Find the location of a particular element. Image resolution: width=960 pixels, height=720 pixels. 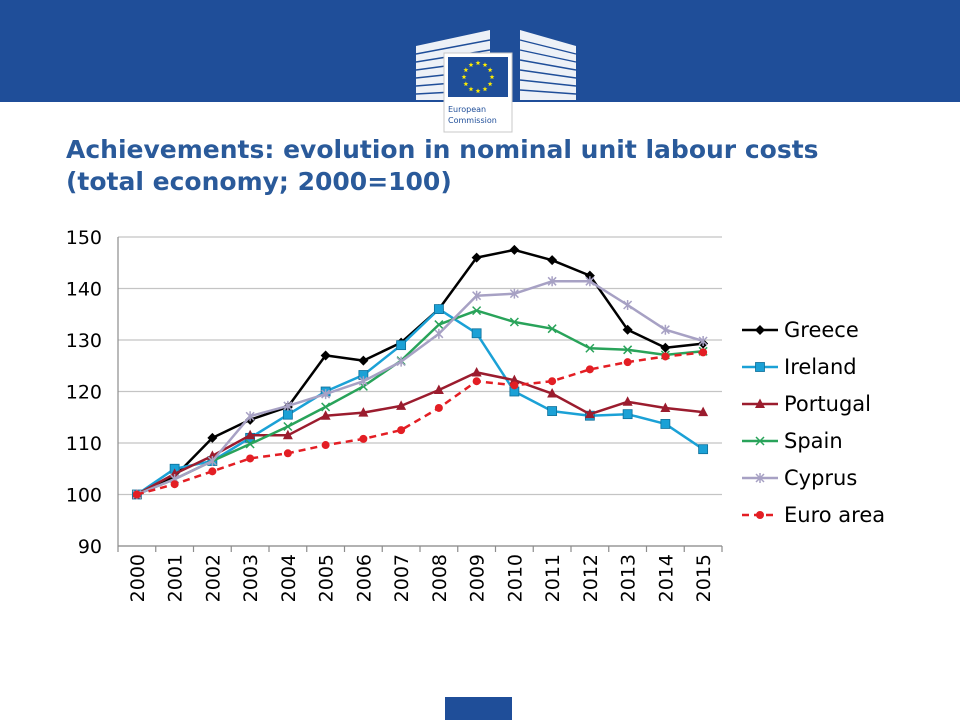

x-tick-label: 2006 is located at coordinates (364, 578).